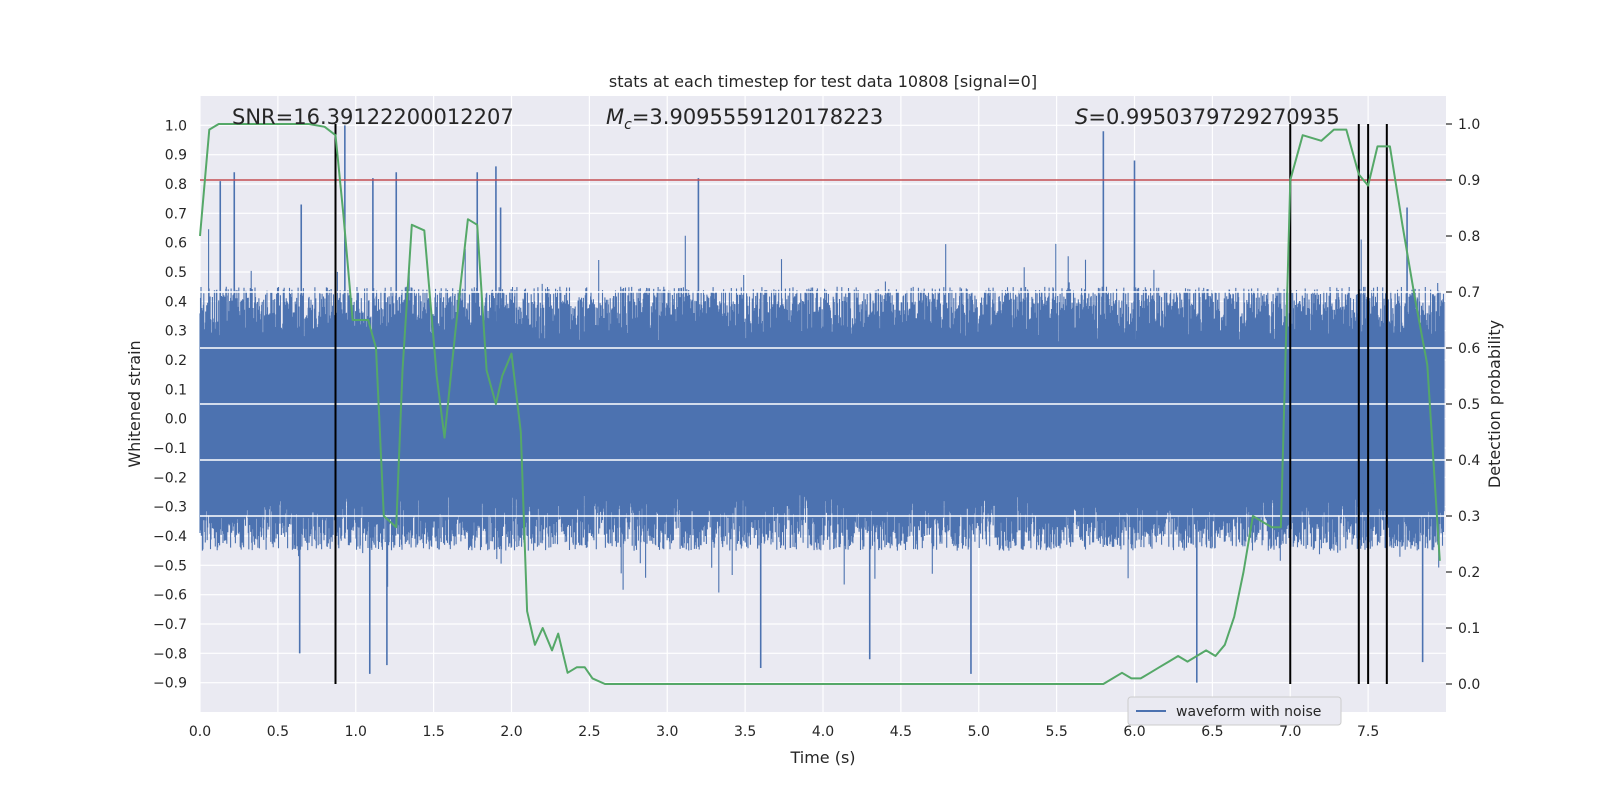 The image size is (1600, 804). Describe the element at coordinates (667, 732) in the screenshot. I see `x-tick-label: 3.0` at that location.